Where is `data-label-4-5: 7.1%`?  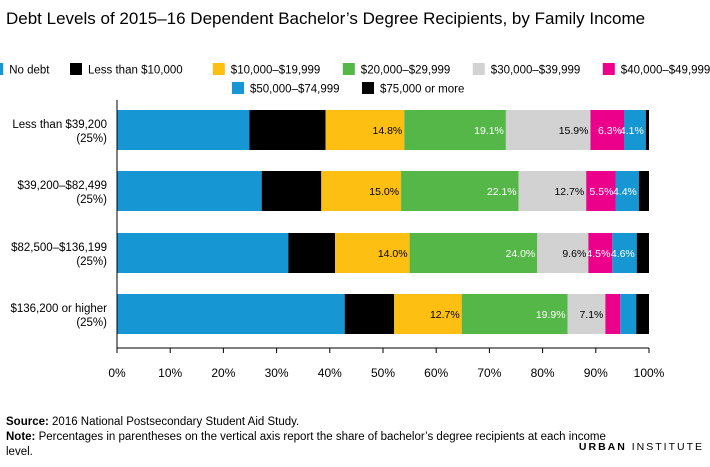 data-label-4-5: 7.1% is located at coordinates (591, 315).